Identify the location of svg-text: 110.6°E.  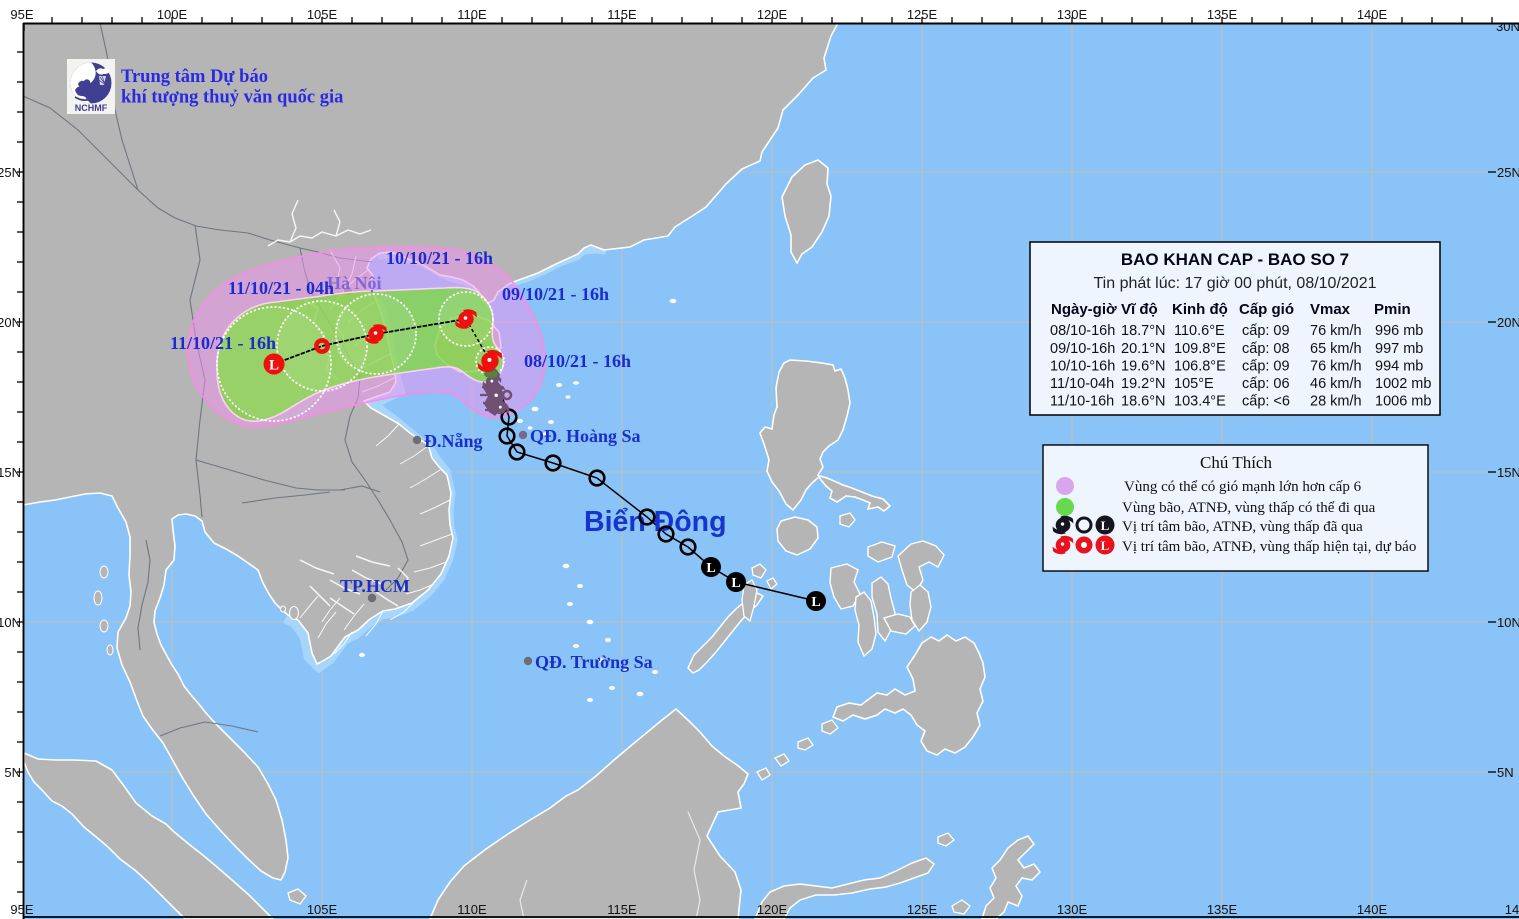
(1199, 331).